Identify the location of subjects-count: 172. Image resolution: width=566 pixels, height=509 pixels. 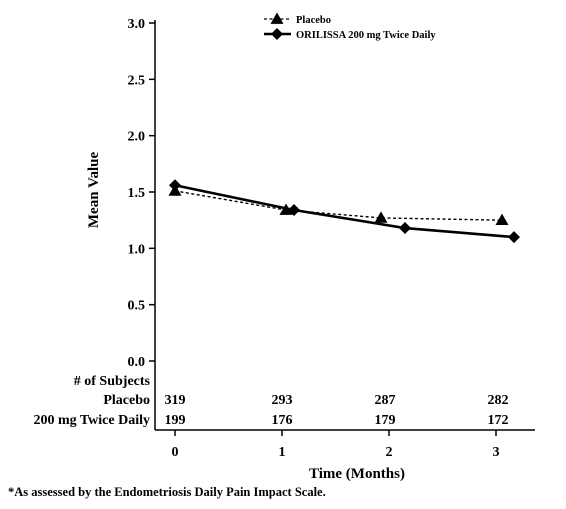
(498, 420).